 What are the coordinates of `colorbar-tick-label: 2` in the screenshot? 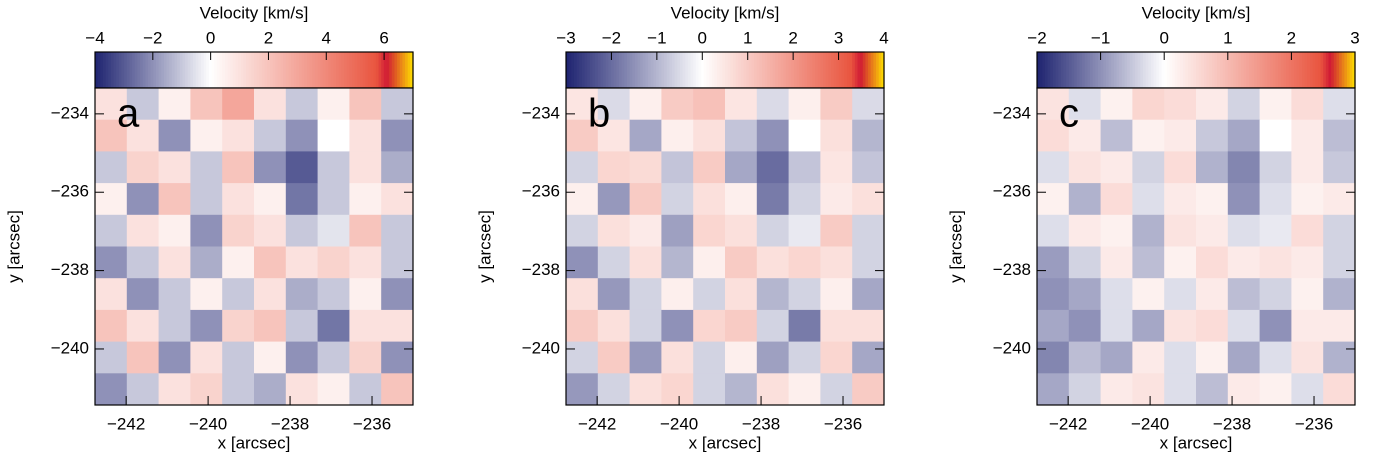 It's located at (1291, 37).